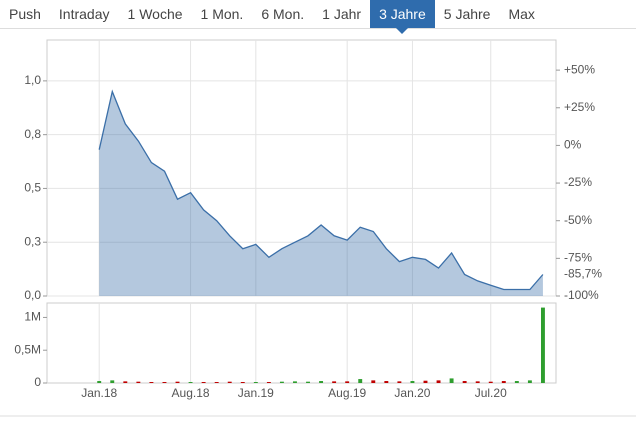  I want to click on y-tick-label: 0,3, so click(32, 241).